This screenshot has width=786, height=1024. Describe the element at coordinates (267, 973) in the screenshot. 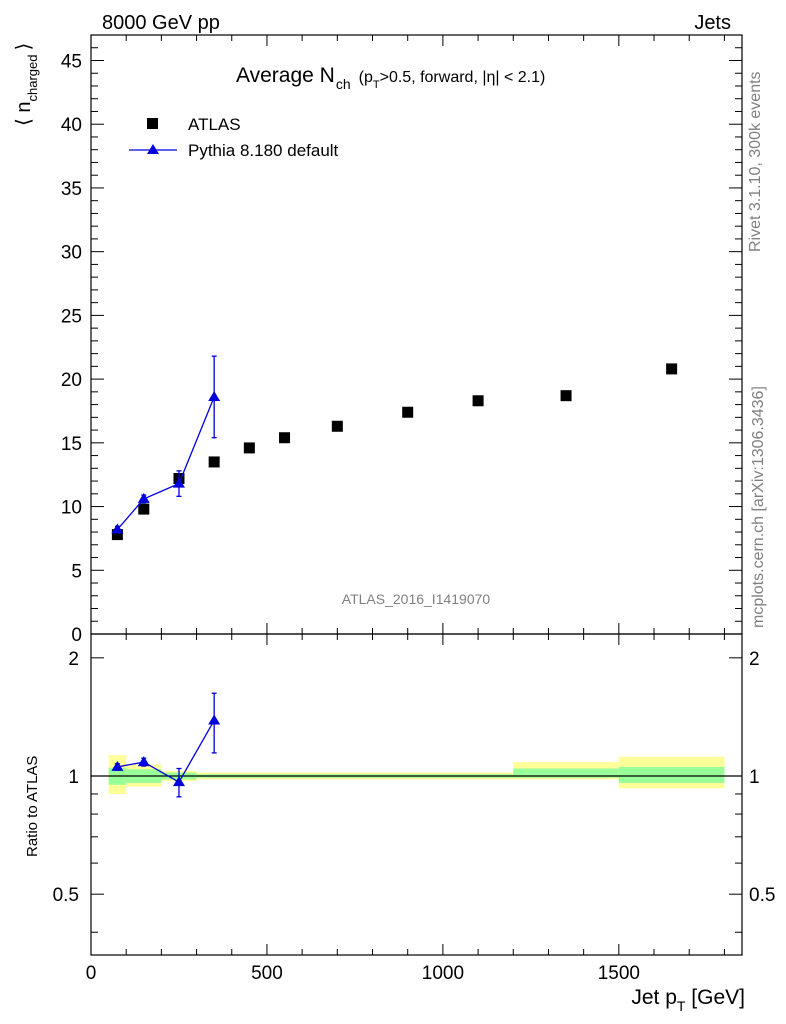

I see `x-tick-label: 500` at that location.